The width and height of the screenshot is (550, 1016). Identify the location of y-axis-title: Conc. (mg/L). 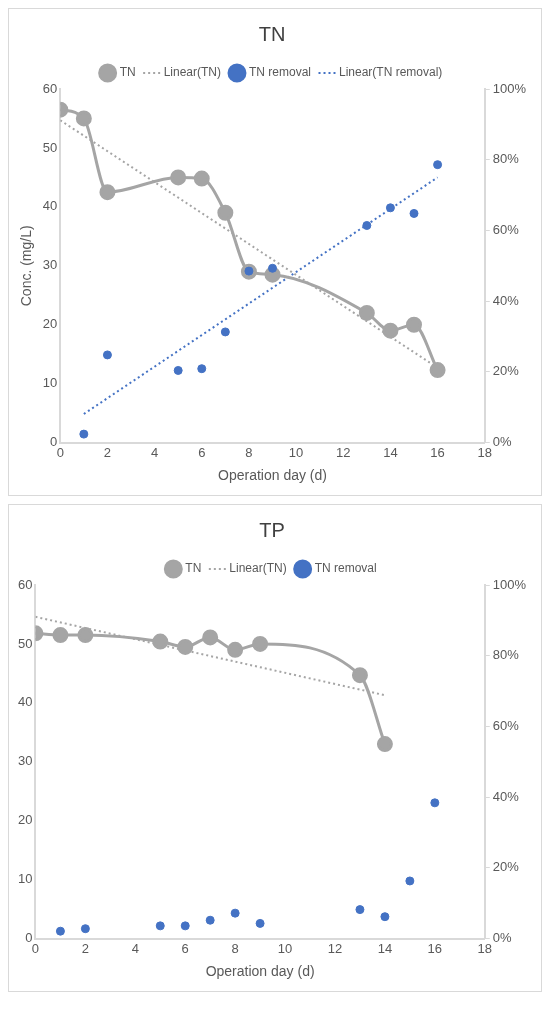
(26, 266).